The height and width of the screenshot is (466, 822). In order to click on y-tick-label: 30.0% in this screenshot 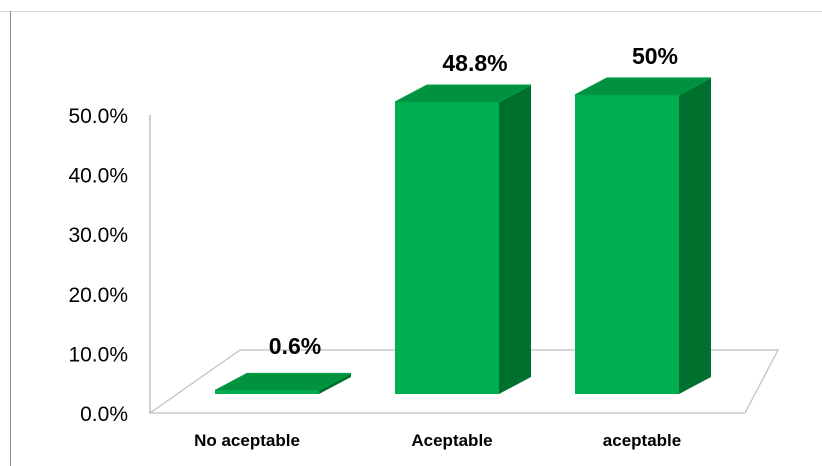, I will do `click(98, 235)`.